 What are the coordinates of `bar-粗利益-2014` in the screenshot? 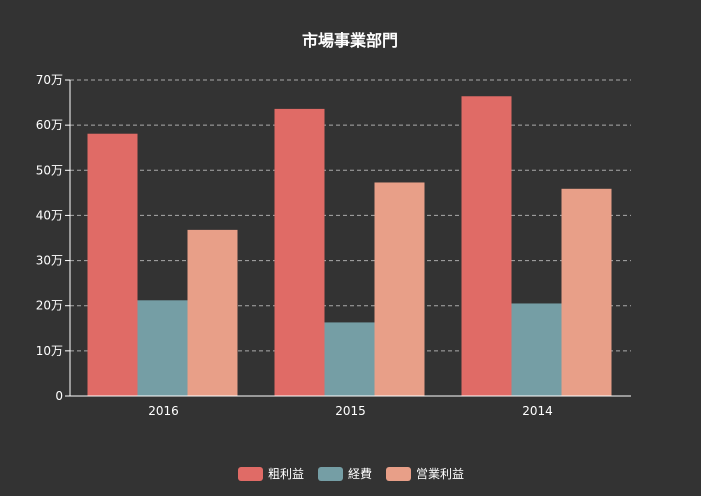 It's located at (486, 246).